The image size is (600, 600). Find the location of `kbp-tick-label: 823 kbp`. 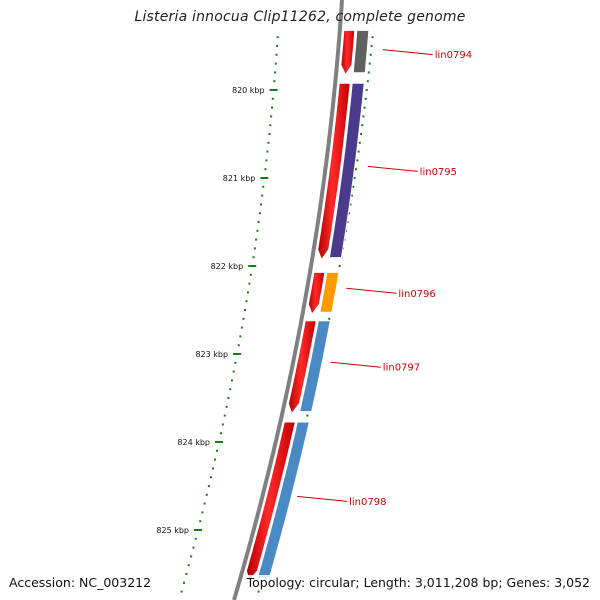

kbp-tick-label: 823 kbp is located at coordinates (211, 354).